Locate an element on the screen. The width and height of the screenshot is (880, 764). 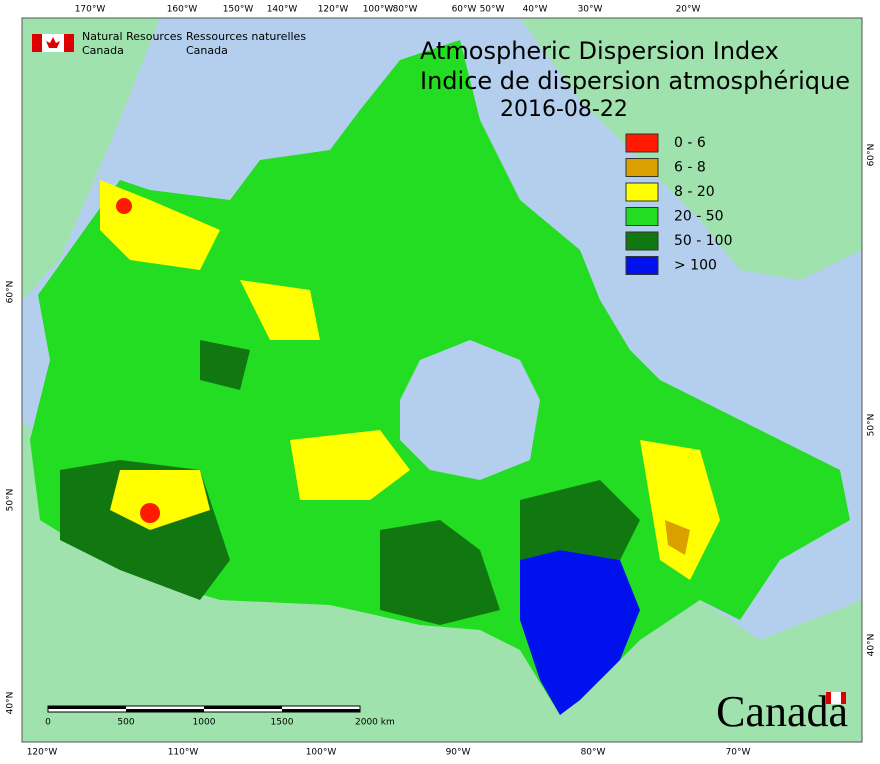
graticule-label: 40°W is located at coordinates (535, 10).